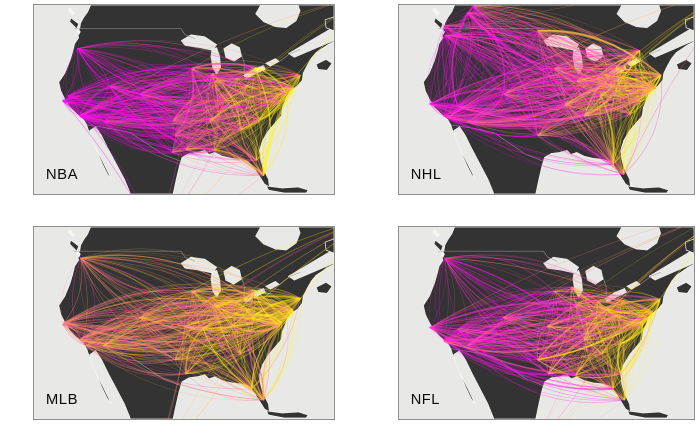  I want to click on panel-label-mlb: MLB, so click(62, 399).